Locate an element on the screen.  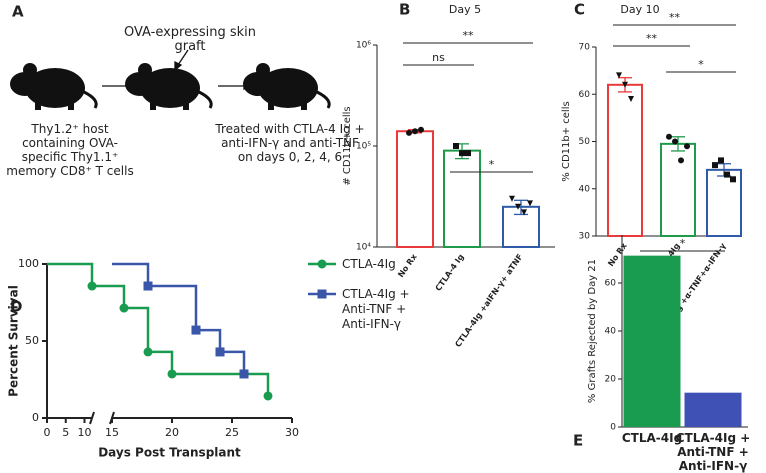
y-axis-label: % CD11b+ cells is located at coordinates (566, 141).